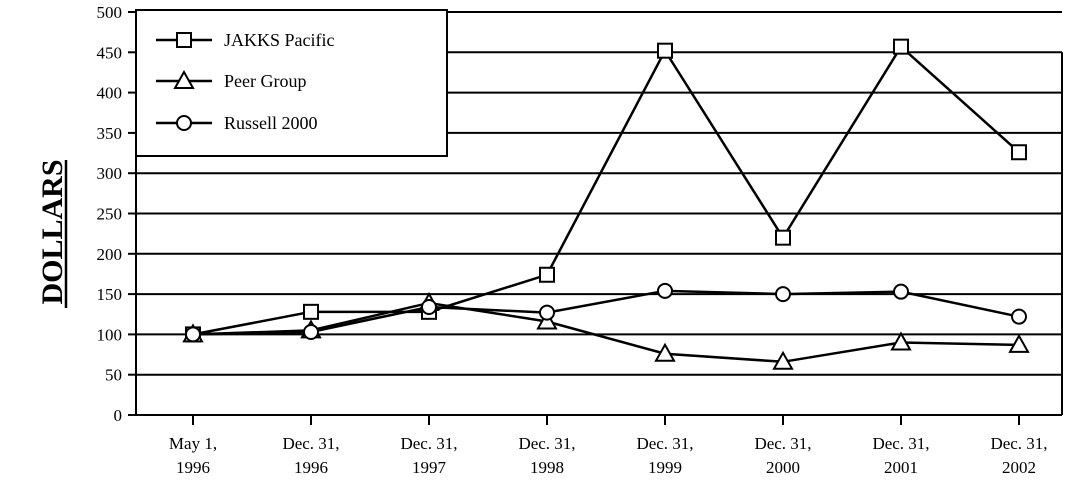 The width and height of the screenshot is (1074, 484). What do you see at coordinates (184, 123) in the screenshot?
I see `legend-marker-russell-2000` at bounding box center [184, 123].